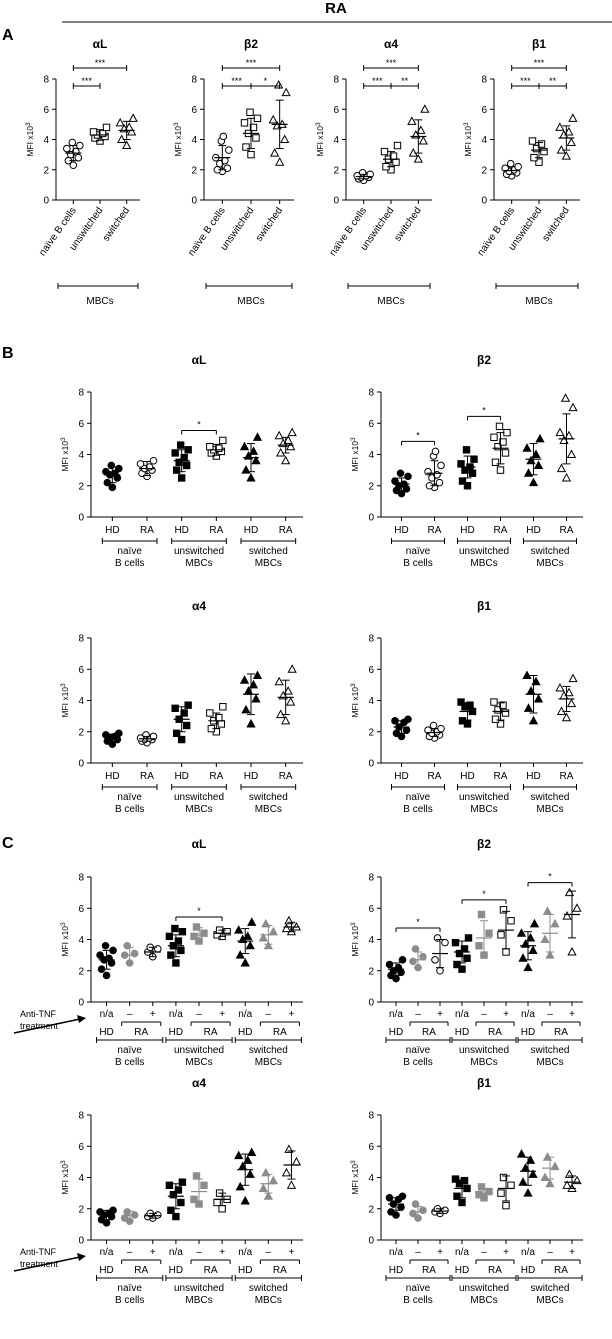  What do you see at coordinates (81, 1147) in the screenshot?
I see `y-tick-label: 6` at bounding box center [81, 1147].